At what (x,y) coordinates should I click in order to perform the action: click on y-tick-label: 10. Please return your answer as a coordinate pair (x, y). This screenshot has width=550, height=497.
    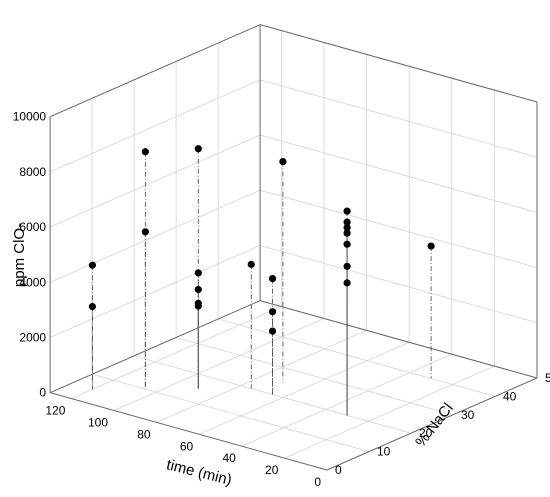
    Looking at the image, I should click on (384, 452).